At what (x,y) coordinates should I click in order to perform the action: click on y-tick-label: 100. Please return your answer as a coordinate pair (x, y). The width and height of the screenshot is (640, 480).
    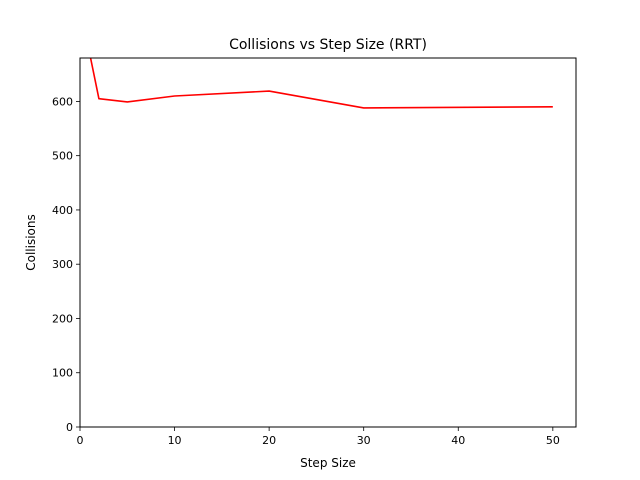
    Looking at the image, I should click on (62, 373).